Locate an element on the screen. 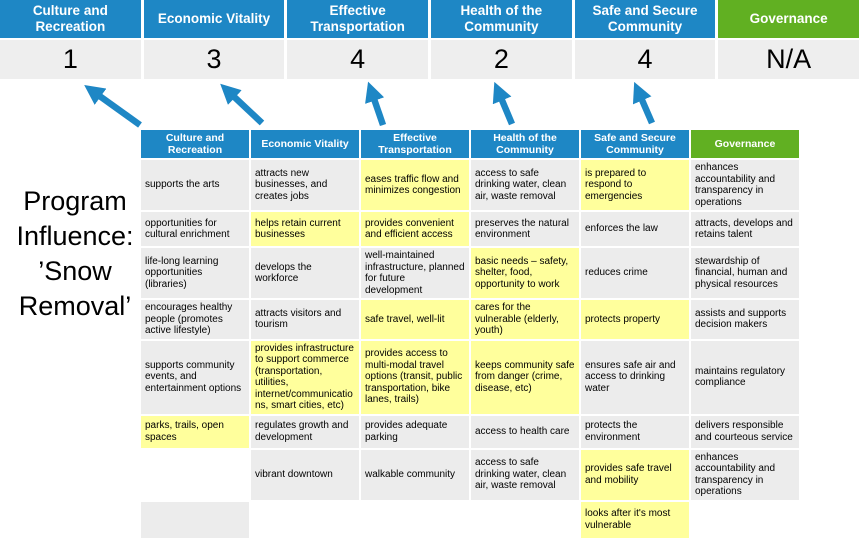 The width and height of the screenshot is (859, 540). summary-score-health: 2 is located at coordinates (501, 59).